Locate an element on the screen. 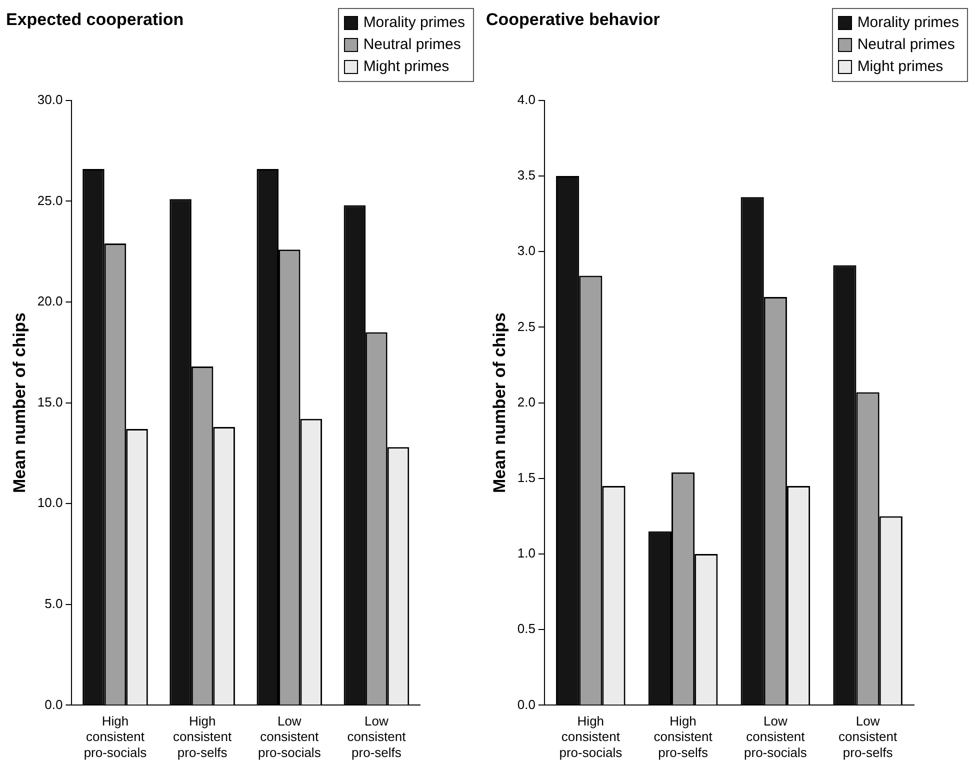  y-tick-label: 30.0 is located at coordinates (50, 99).